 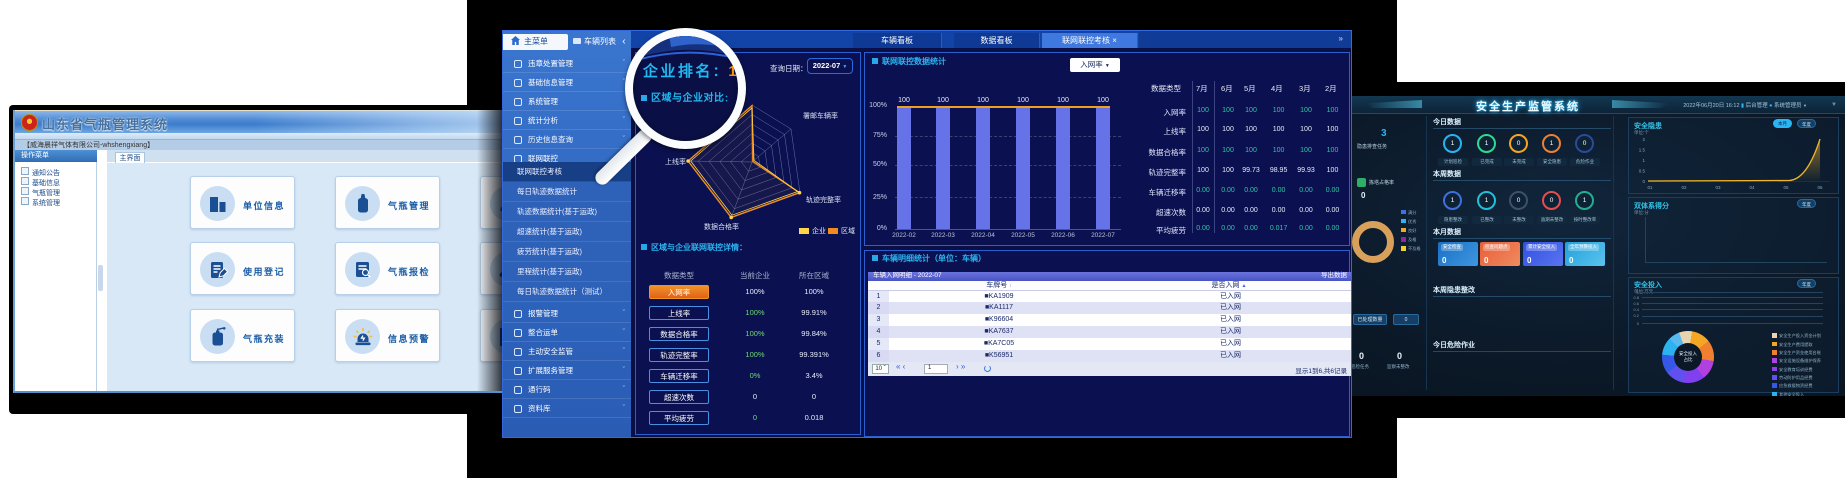 I want to click on svg-text: 03, so click(x=1718, y=187).